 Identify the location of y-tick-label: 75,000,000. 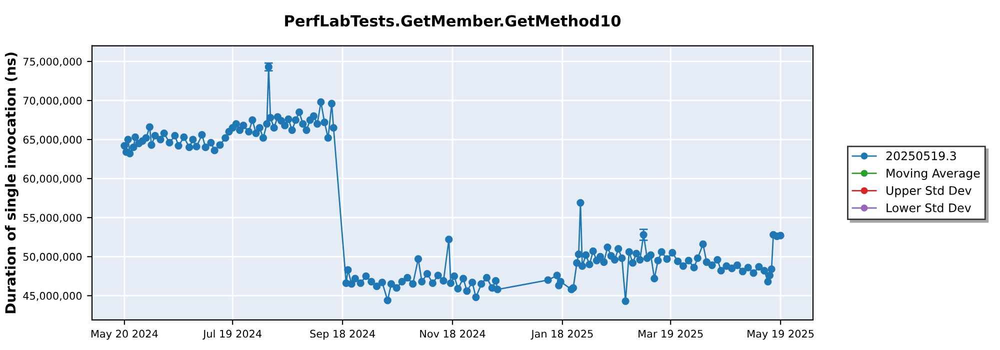
(52, 62).